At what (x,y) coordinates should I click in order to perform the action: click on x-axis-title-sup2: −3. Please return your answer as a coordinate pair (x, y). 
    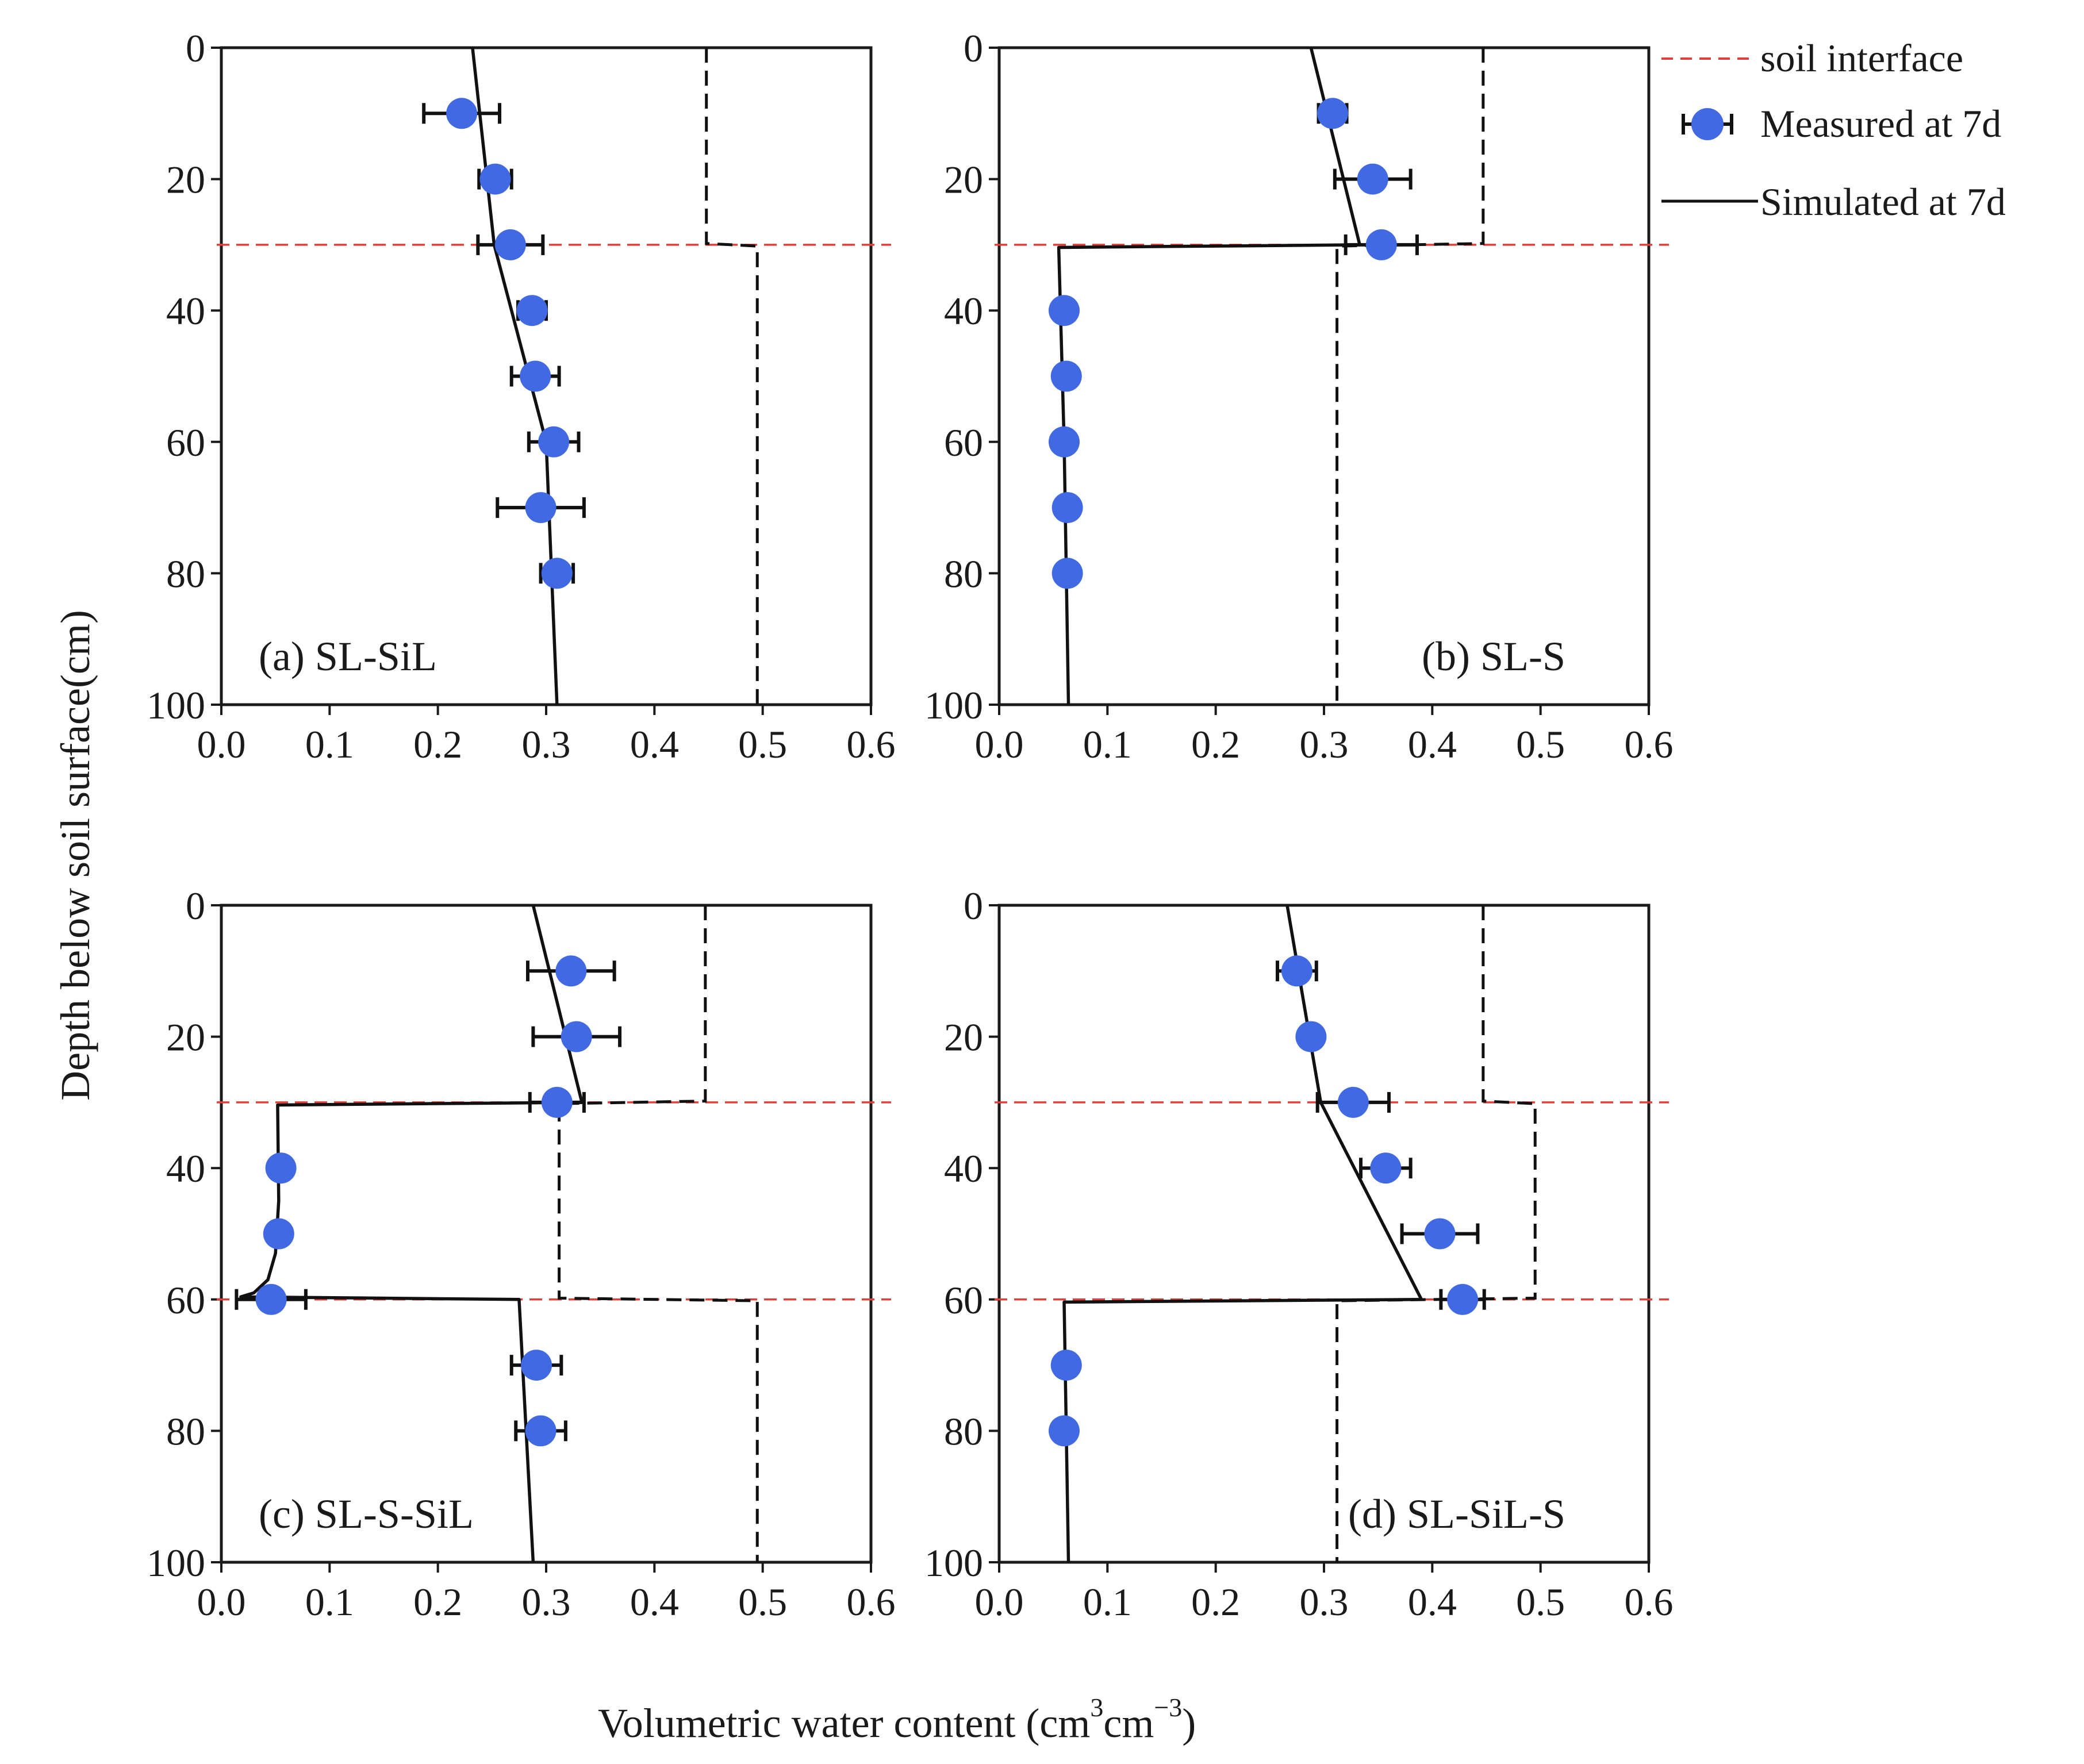
    Looking at the image, I should click on (1168, 1708).